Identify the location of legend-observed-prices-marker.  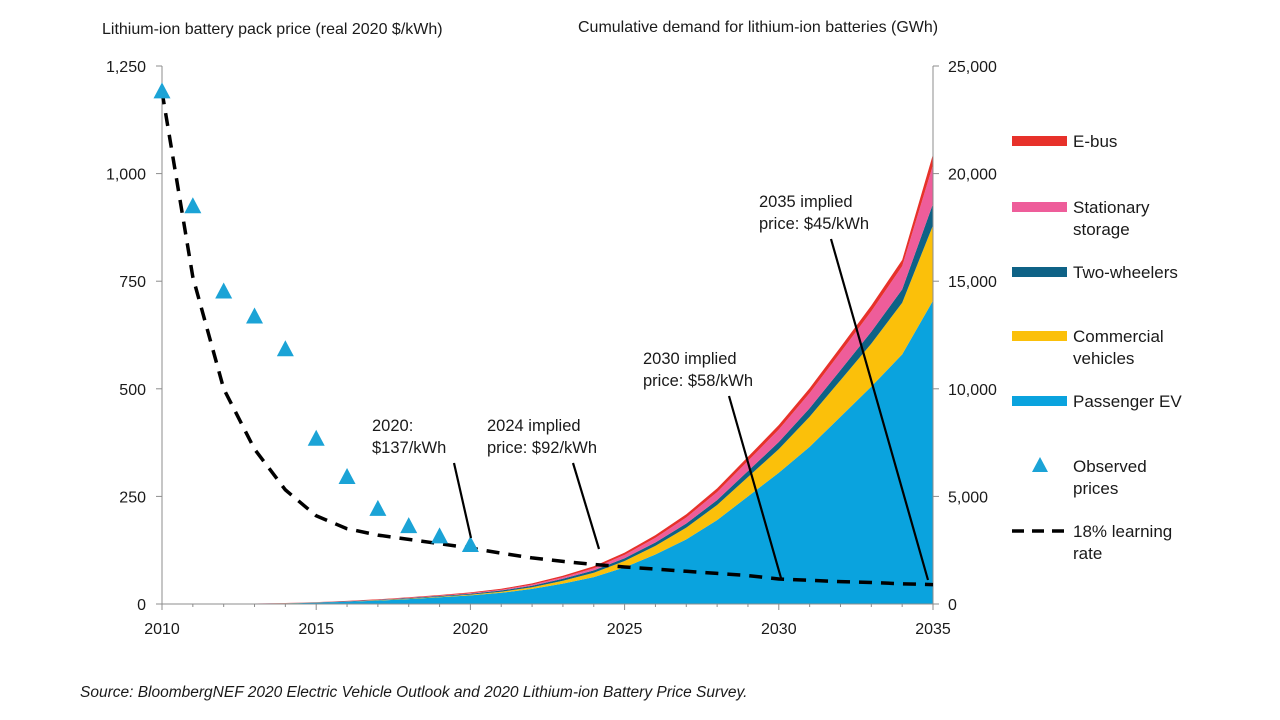
(1040, 464).